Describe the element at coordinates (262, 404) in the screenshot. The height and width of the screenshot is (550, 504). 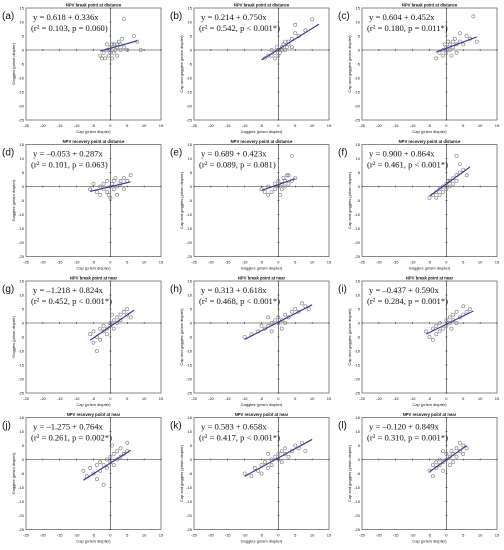
I see `x-axis-label: Goggles (prism diopter)` at that location.